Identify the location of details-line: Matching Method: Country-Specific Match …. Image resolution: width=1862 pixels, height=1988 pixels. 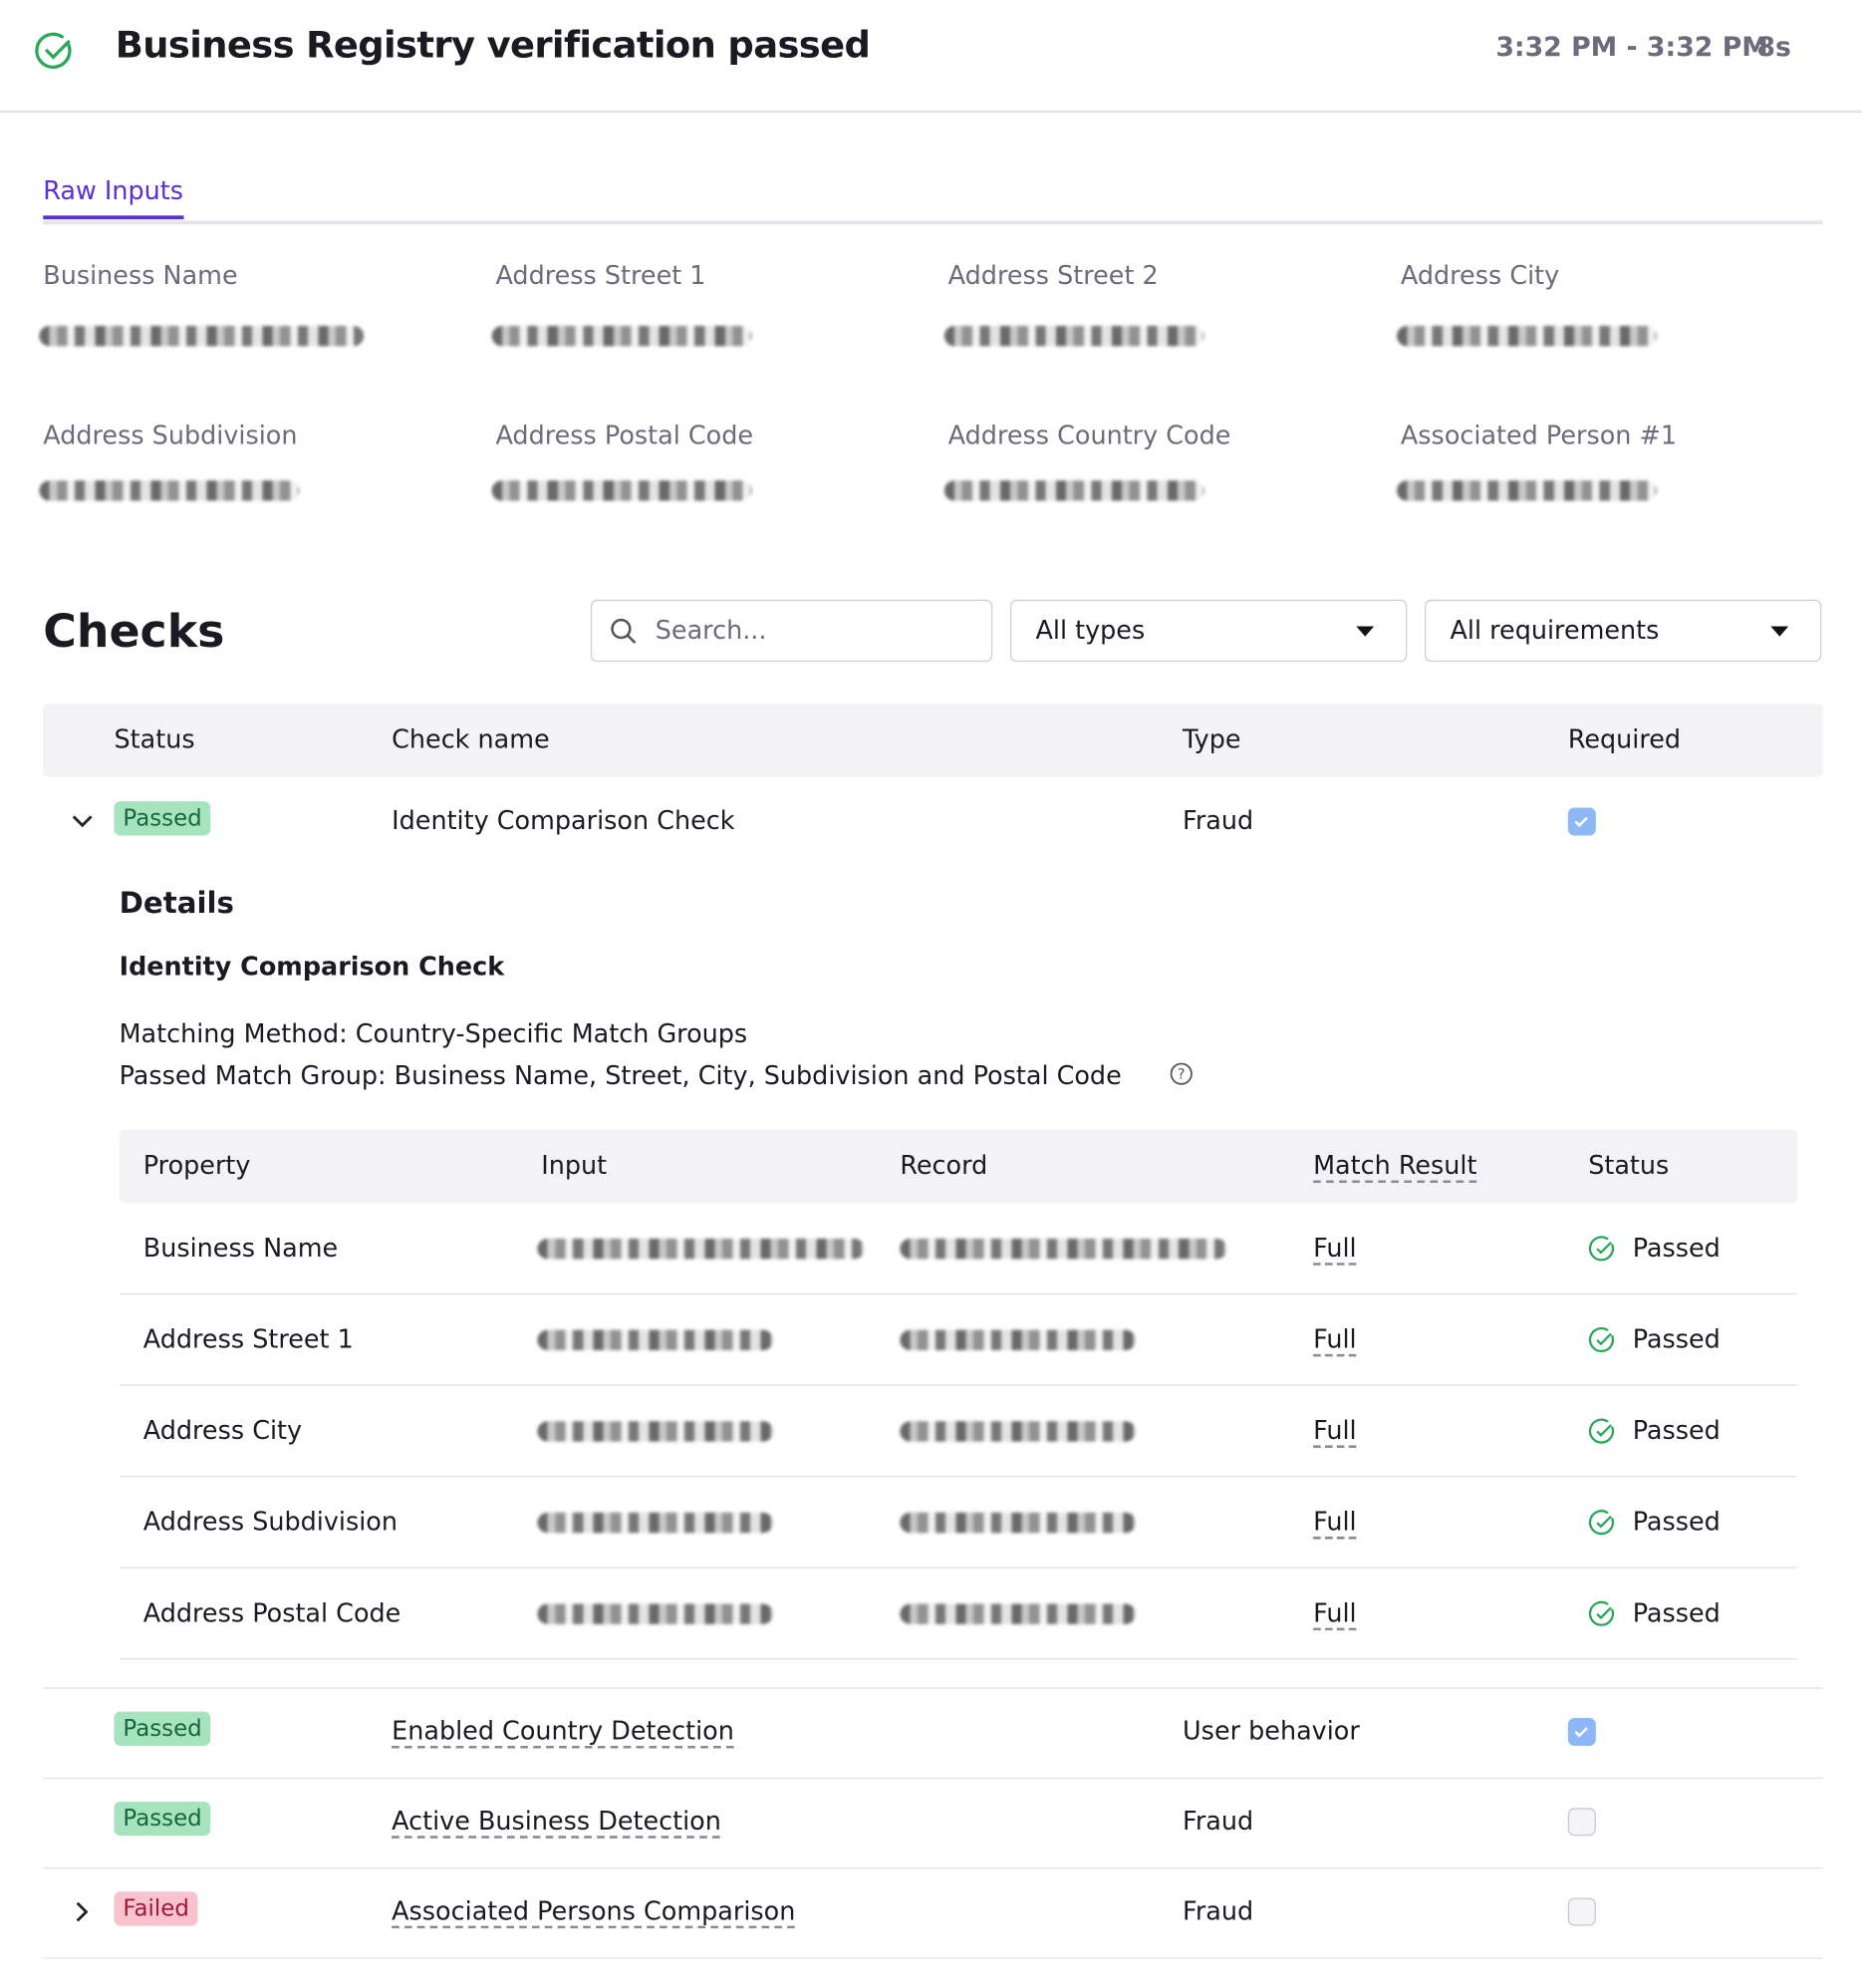
(433, 1033).